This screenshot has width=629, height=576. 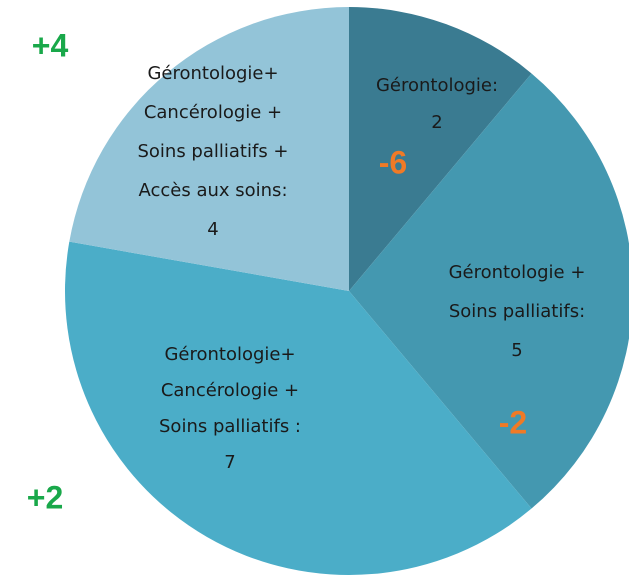 What do you see at coordinates (212, 151) in the screenshot?
I see `slice-label: Soins palliatifs +` at bounding box center [212, 151].